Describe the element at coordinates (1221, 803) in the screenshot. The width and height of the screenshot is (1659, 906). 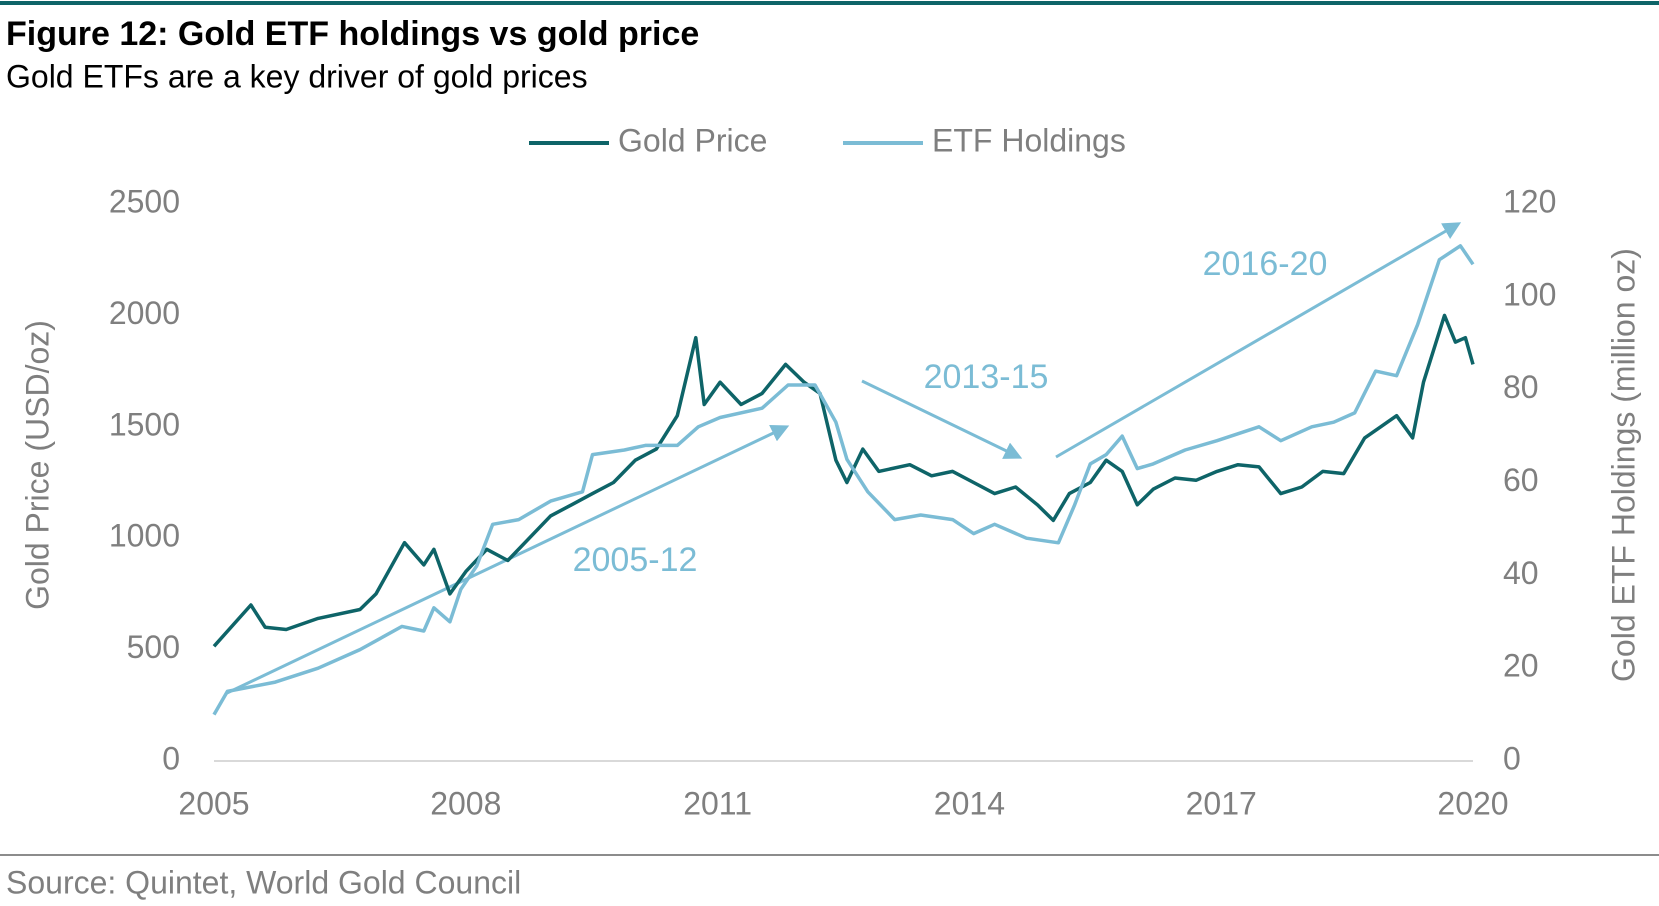
I see `x-tick-label: 2017` at that location.